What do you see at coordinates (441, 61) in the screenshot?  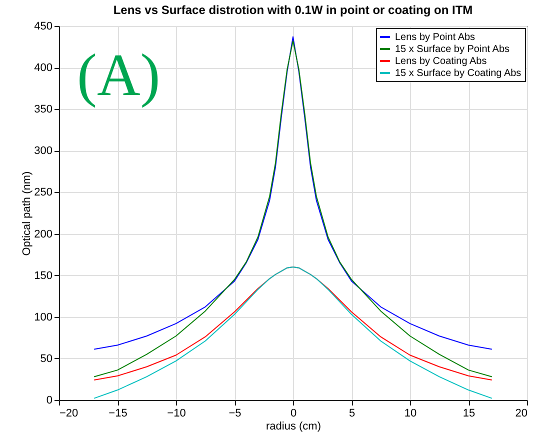 I see `legend-label: Lens by Coating Abs` at bounding box center [441, 61].